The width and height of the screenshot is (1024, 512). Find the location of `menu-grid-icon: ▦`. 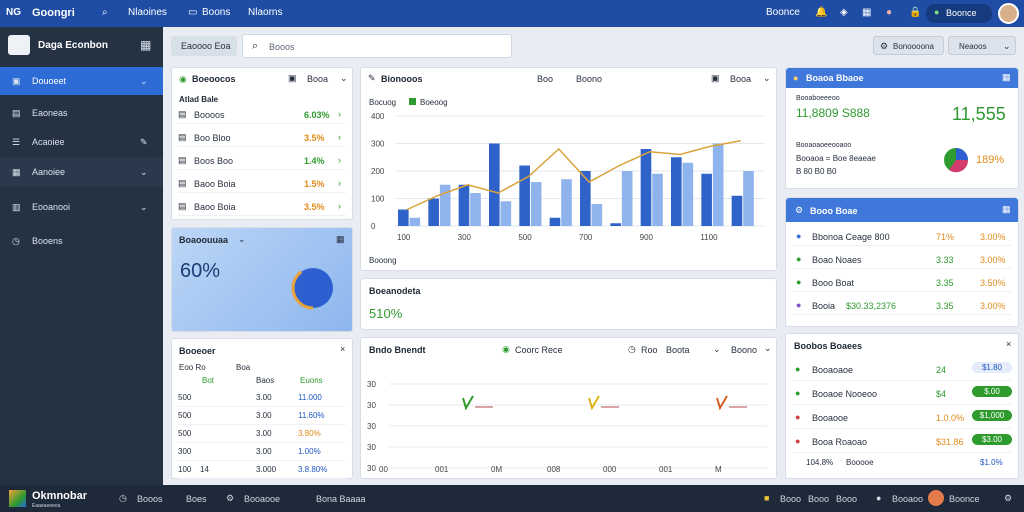

menu-grid-icon: ▦ is located at coordinates (146, 45).